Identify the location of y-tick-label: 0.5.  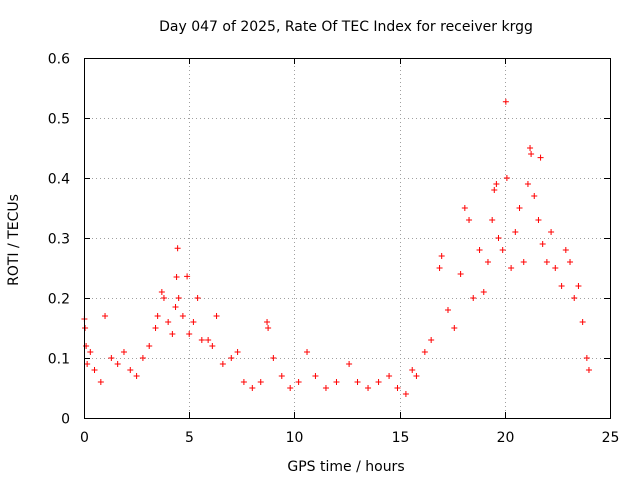
(59, 120).